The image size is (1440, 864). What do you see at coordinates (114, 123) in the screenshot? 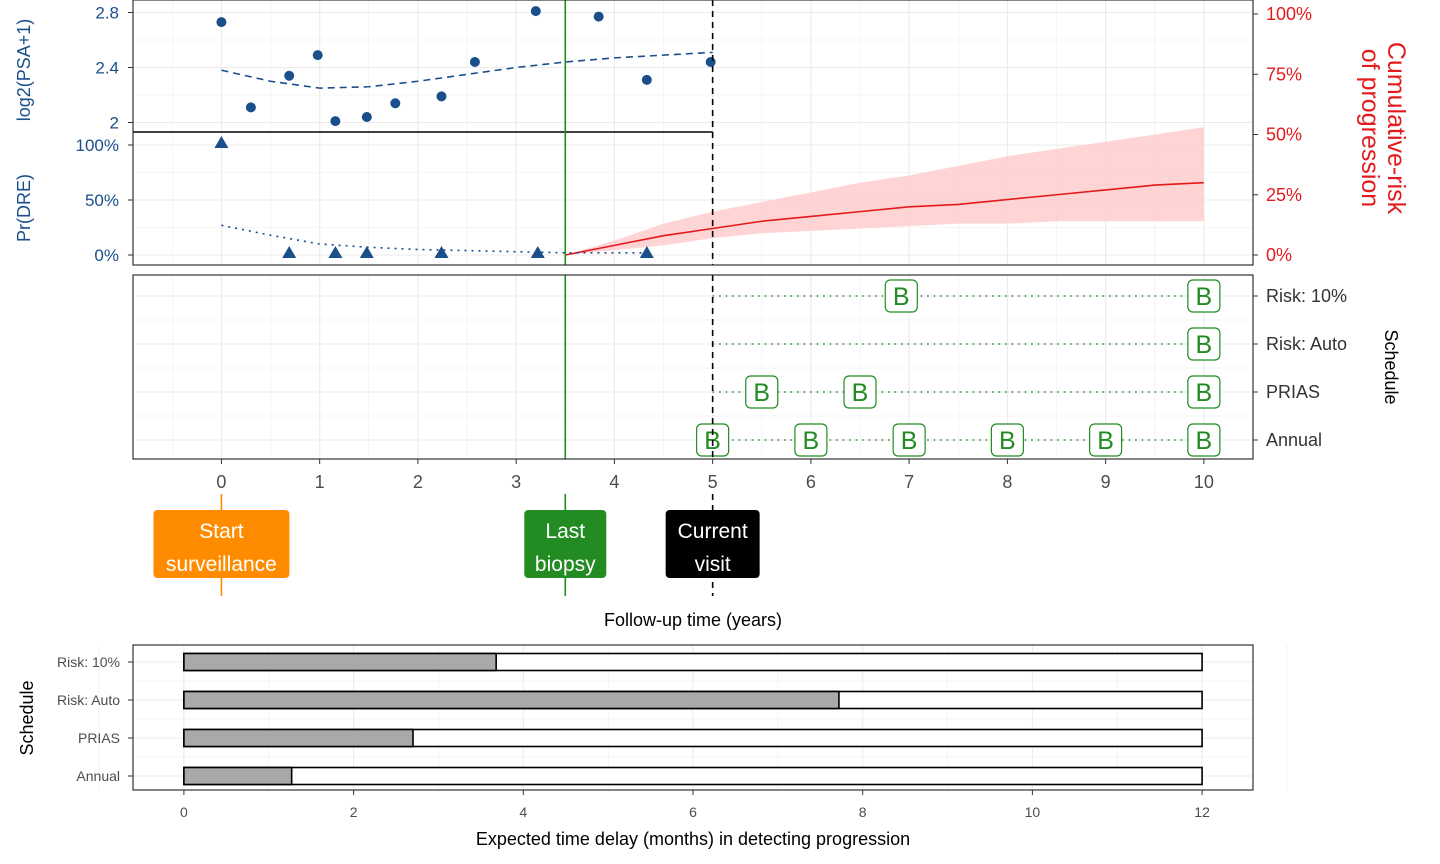
I see `psa-tick-label: 2` at bounding box center [114, 123].